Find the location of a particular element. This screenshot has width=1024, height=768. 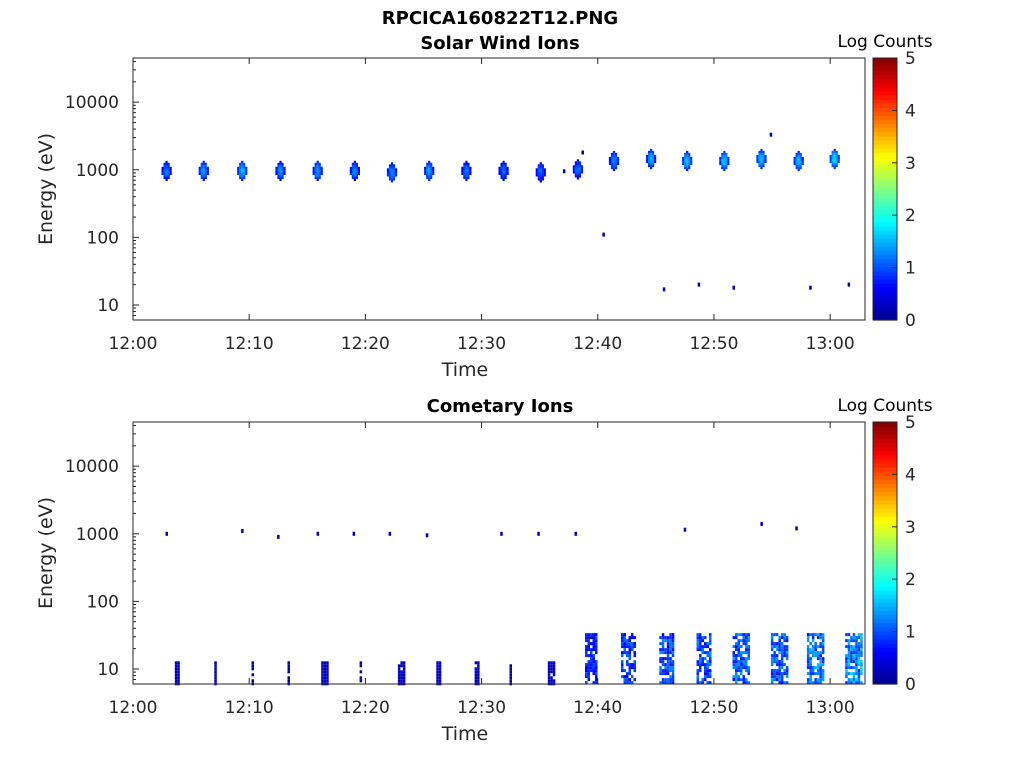

sparse-count is located at coordinates (390, 533).